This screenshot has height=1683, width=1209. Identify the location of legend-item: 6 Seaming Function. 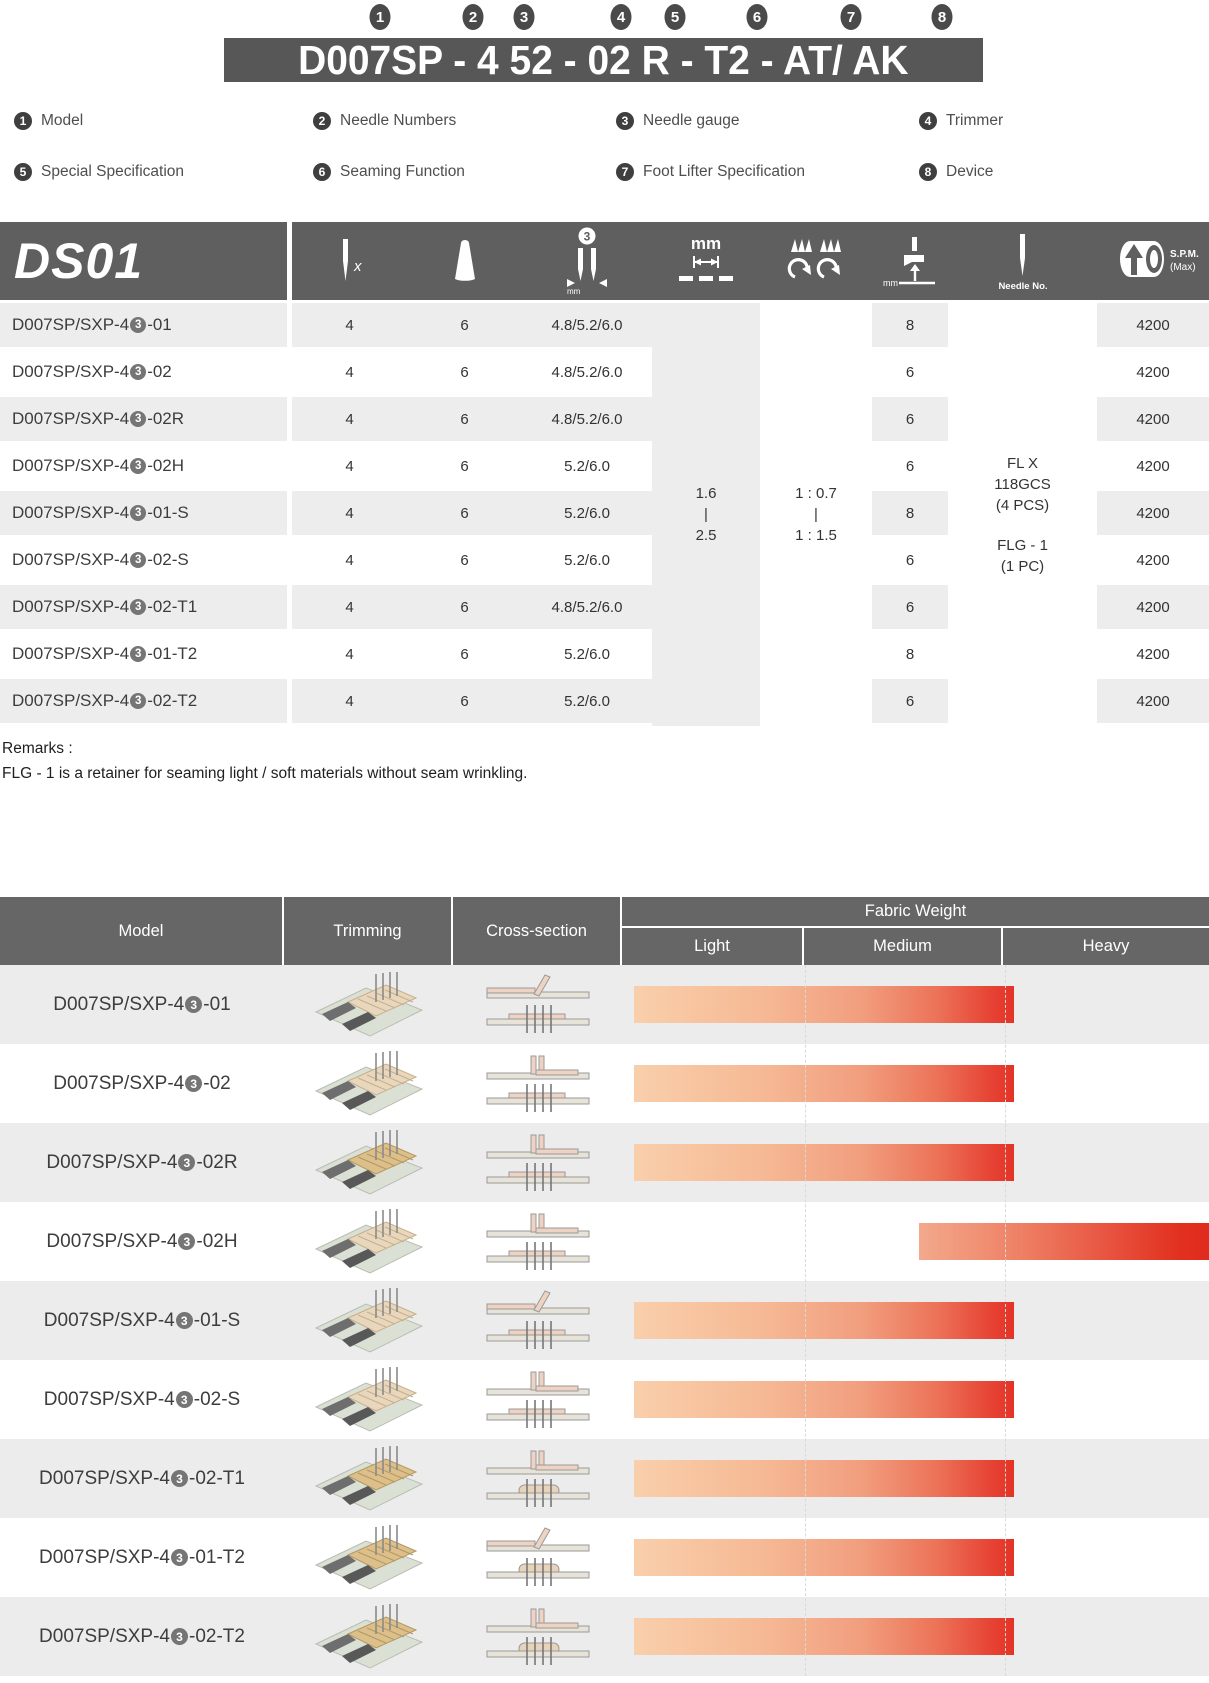
(389, 172).